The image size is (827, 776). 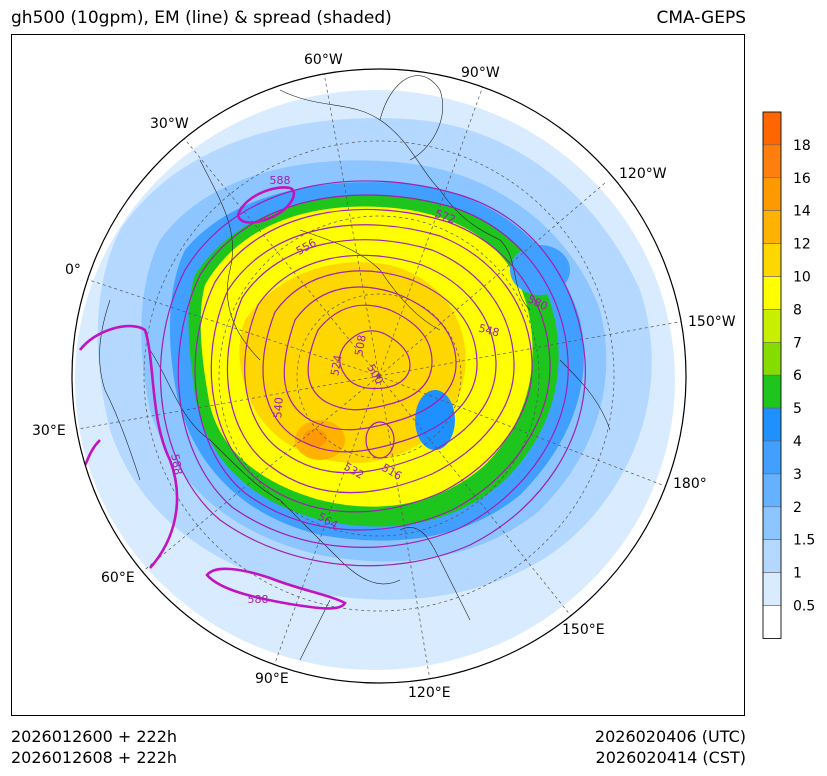 I want to click on contour-label: 508, so click(x=360, y=345).